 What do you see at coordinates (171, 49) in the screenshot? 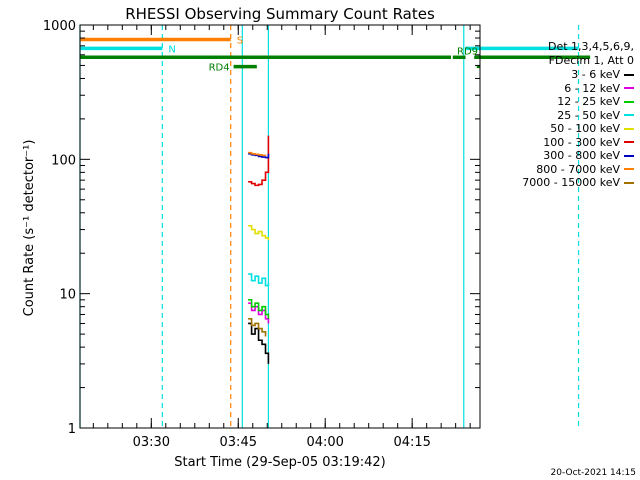
I see `status-bar-label: N` at bounding box center [171, 49].